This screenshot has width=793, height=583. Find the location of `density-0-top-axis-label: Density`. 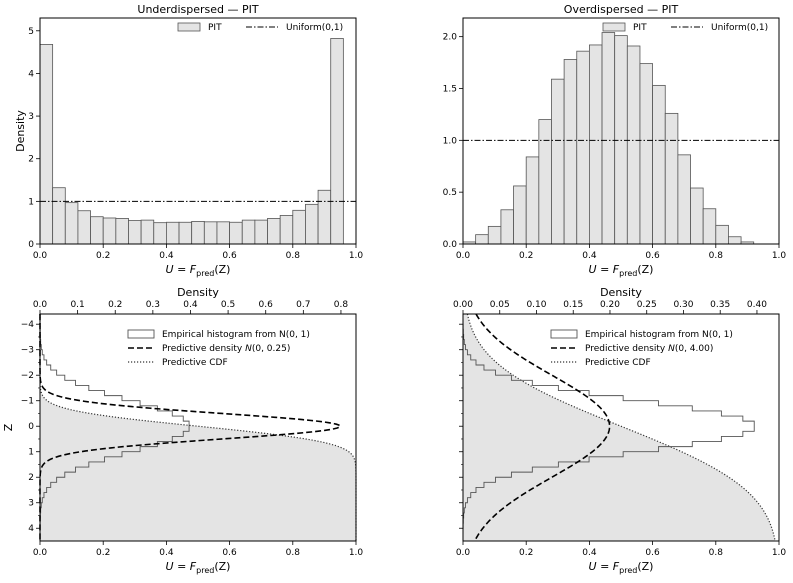

density-0-top-axis-label: Density is located at coordinates (198, 292).